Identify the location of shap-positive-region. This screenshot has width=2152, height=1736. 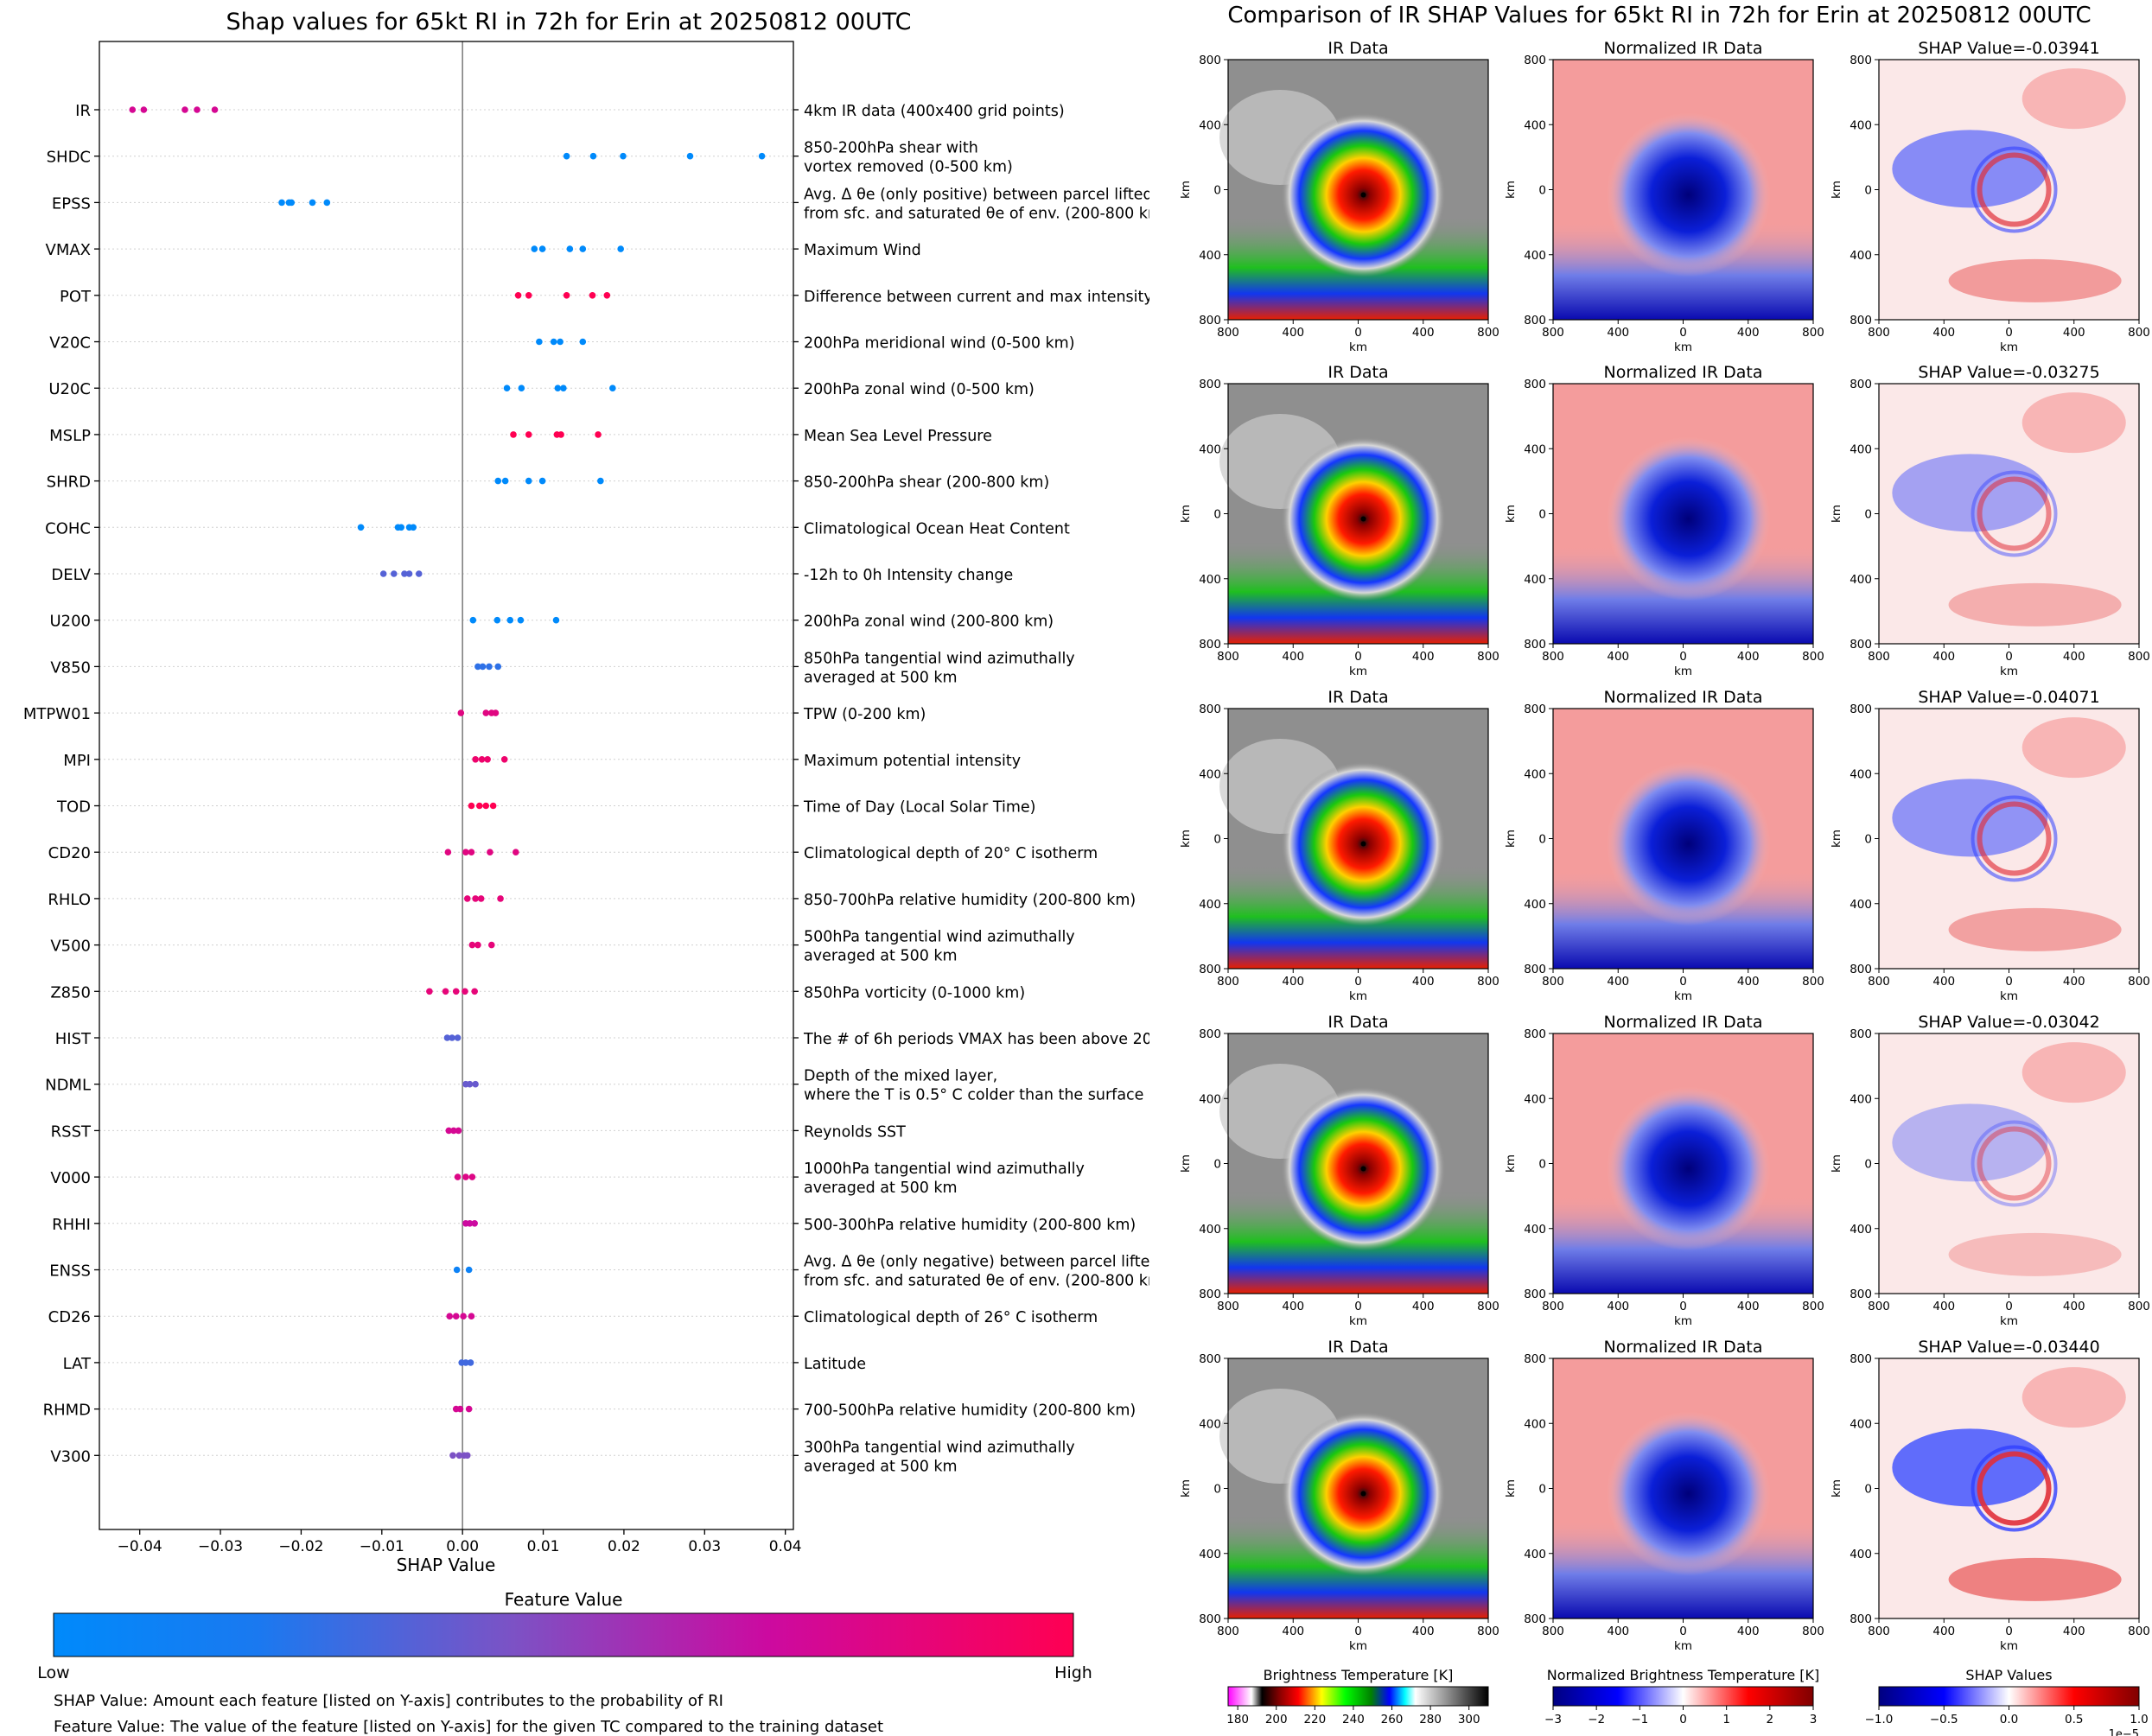
(2035, 280).